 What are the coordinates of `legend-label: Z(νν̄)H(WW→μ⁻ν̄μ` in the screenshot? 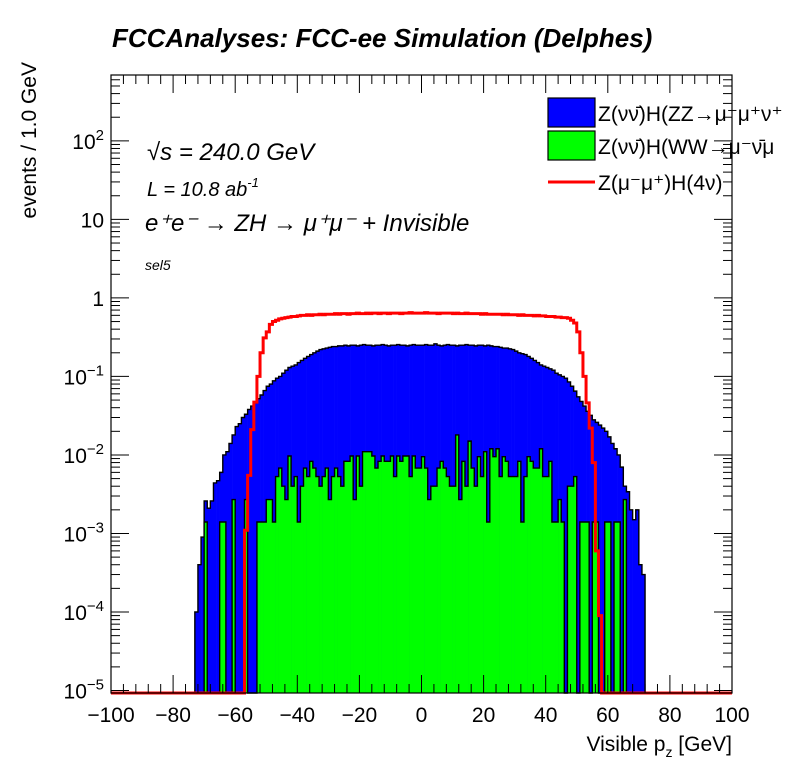 It's located at (686, 147).